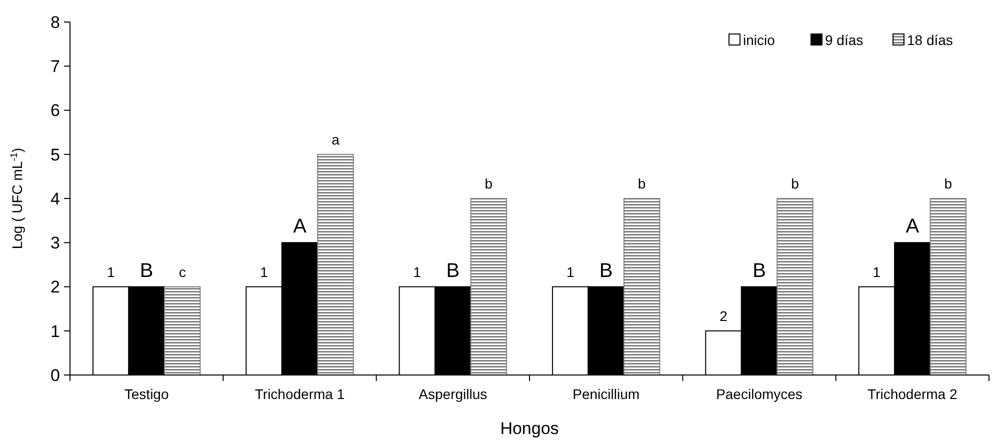  I want to click on x-tick-label: Trichoderma 2, so click(913, 394).